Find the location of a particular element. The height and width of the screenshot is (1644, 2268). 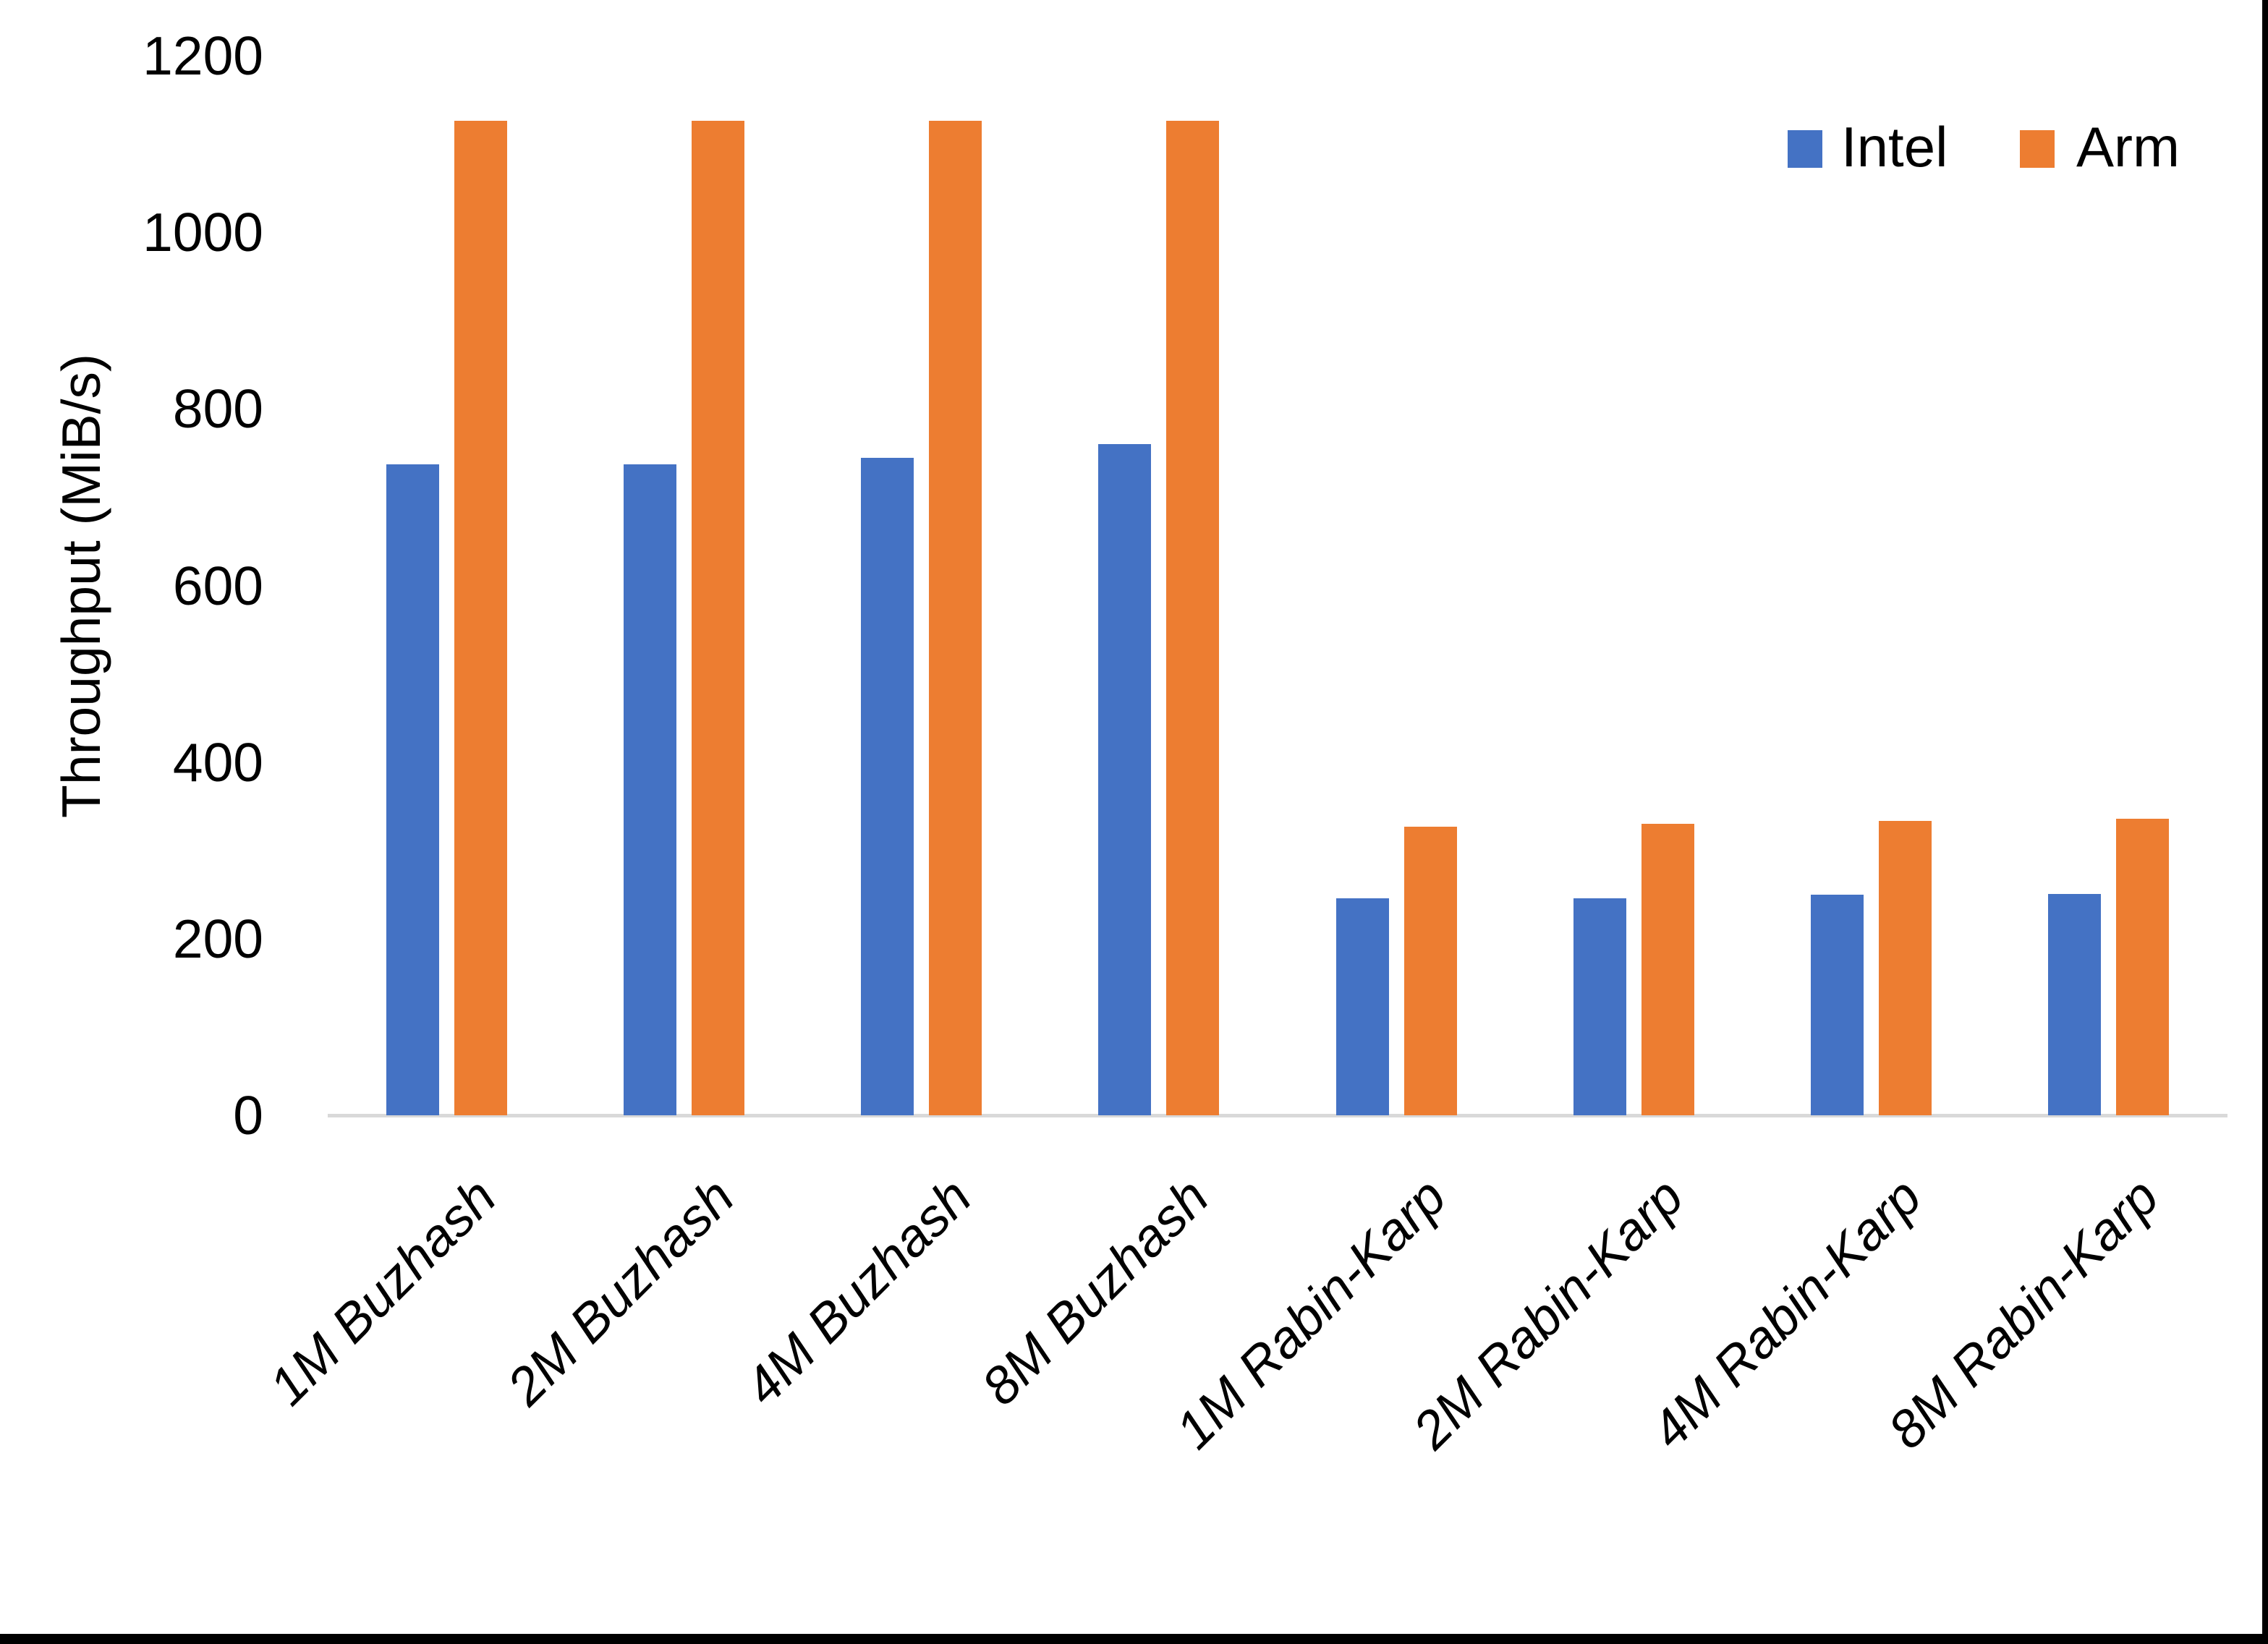

y-tick-600: 600 is located at coordinates (217, 585).